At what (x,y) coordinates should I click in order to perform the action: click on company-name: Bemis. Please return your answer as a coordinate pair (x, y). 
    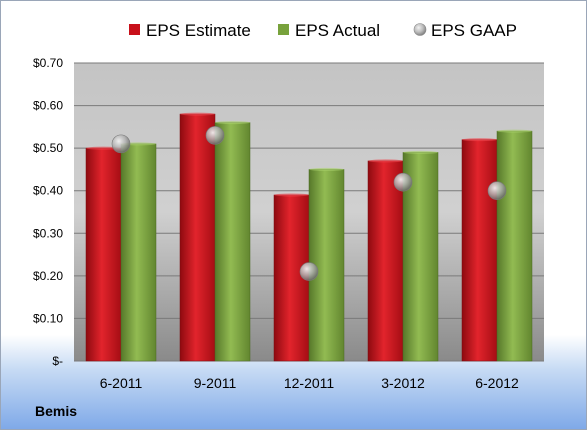
    Looking at the image, I should click on (56, 411).